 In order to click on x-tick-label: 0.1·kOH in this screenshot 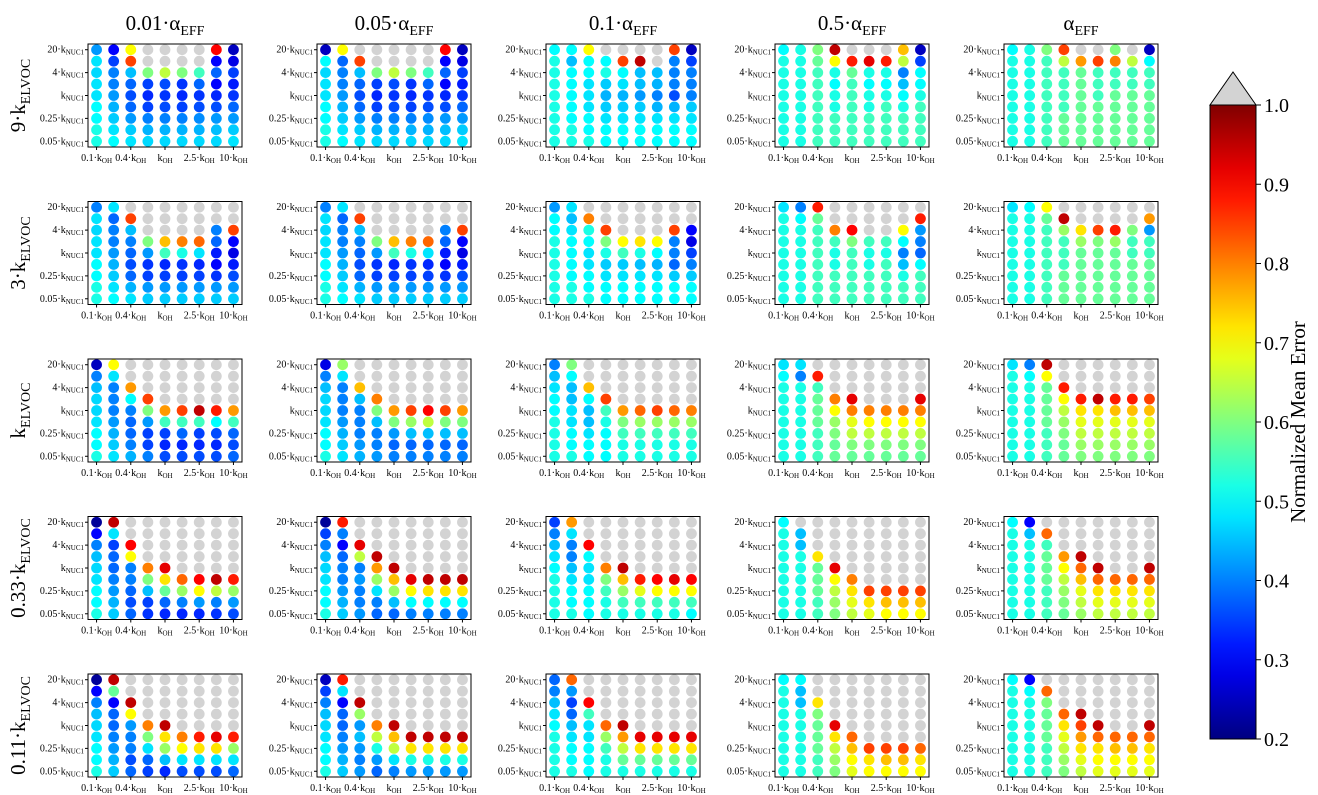, I will do `click(1012, 632)`.